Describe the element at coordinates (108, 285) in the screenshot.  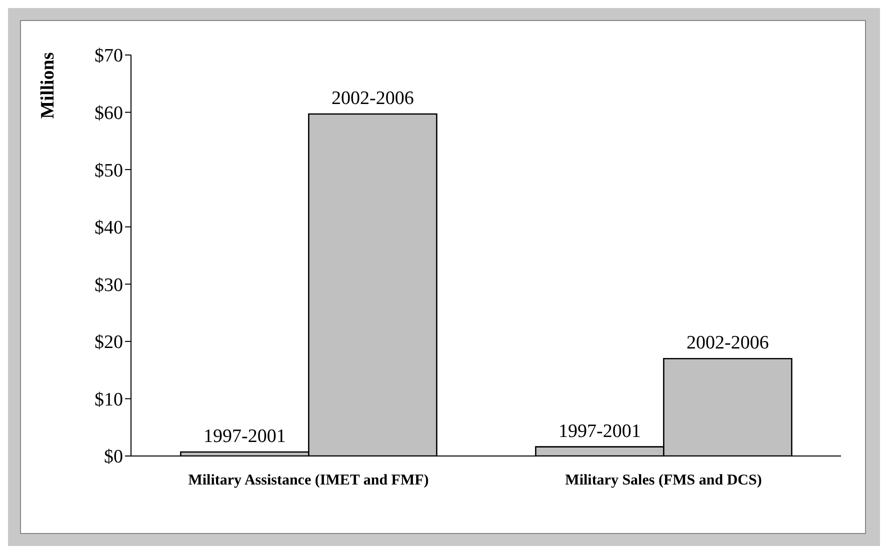
I see `y-tick-label: $30` at that location.